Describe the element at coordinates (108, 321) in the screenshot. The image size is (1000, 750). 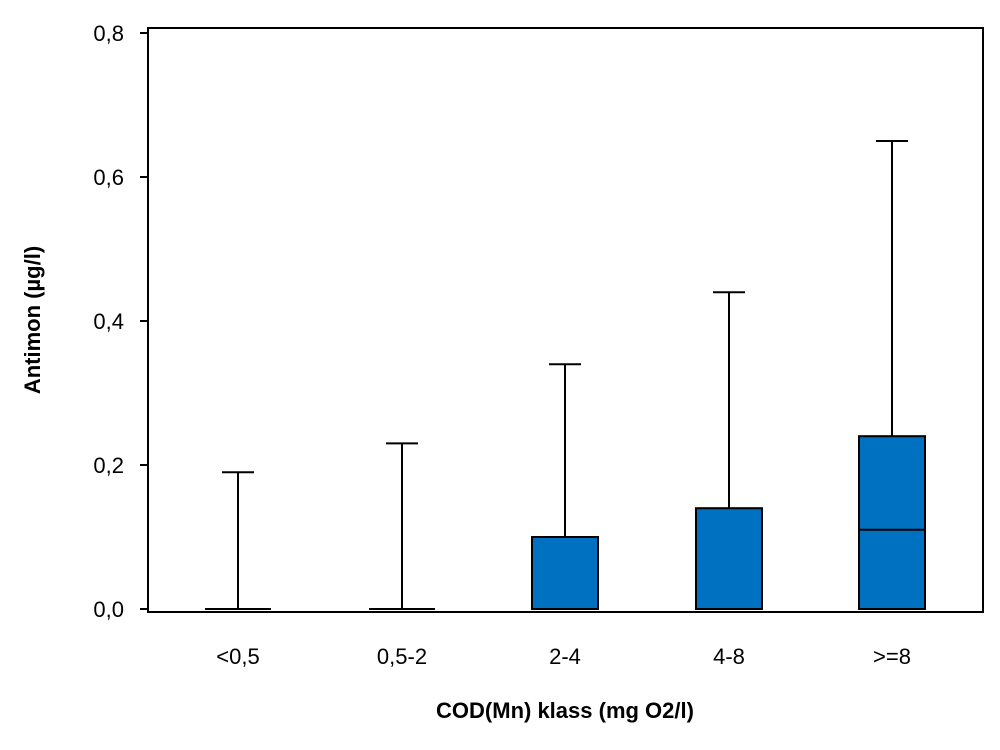
I see `y-tick-label: 0,4` at that location.